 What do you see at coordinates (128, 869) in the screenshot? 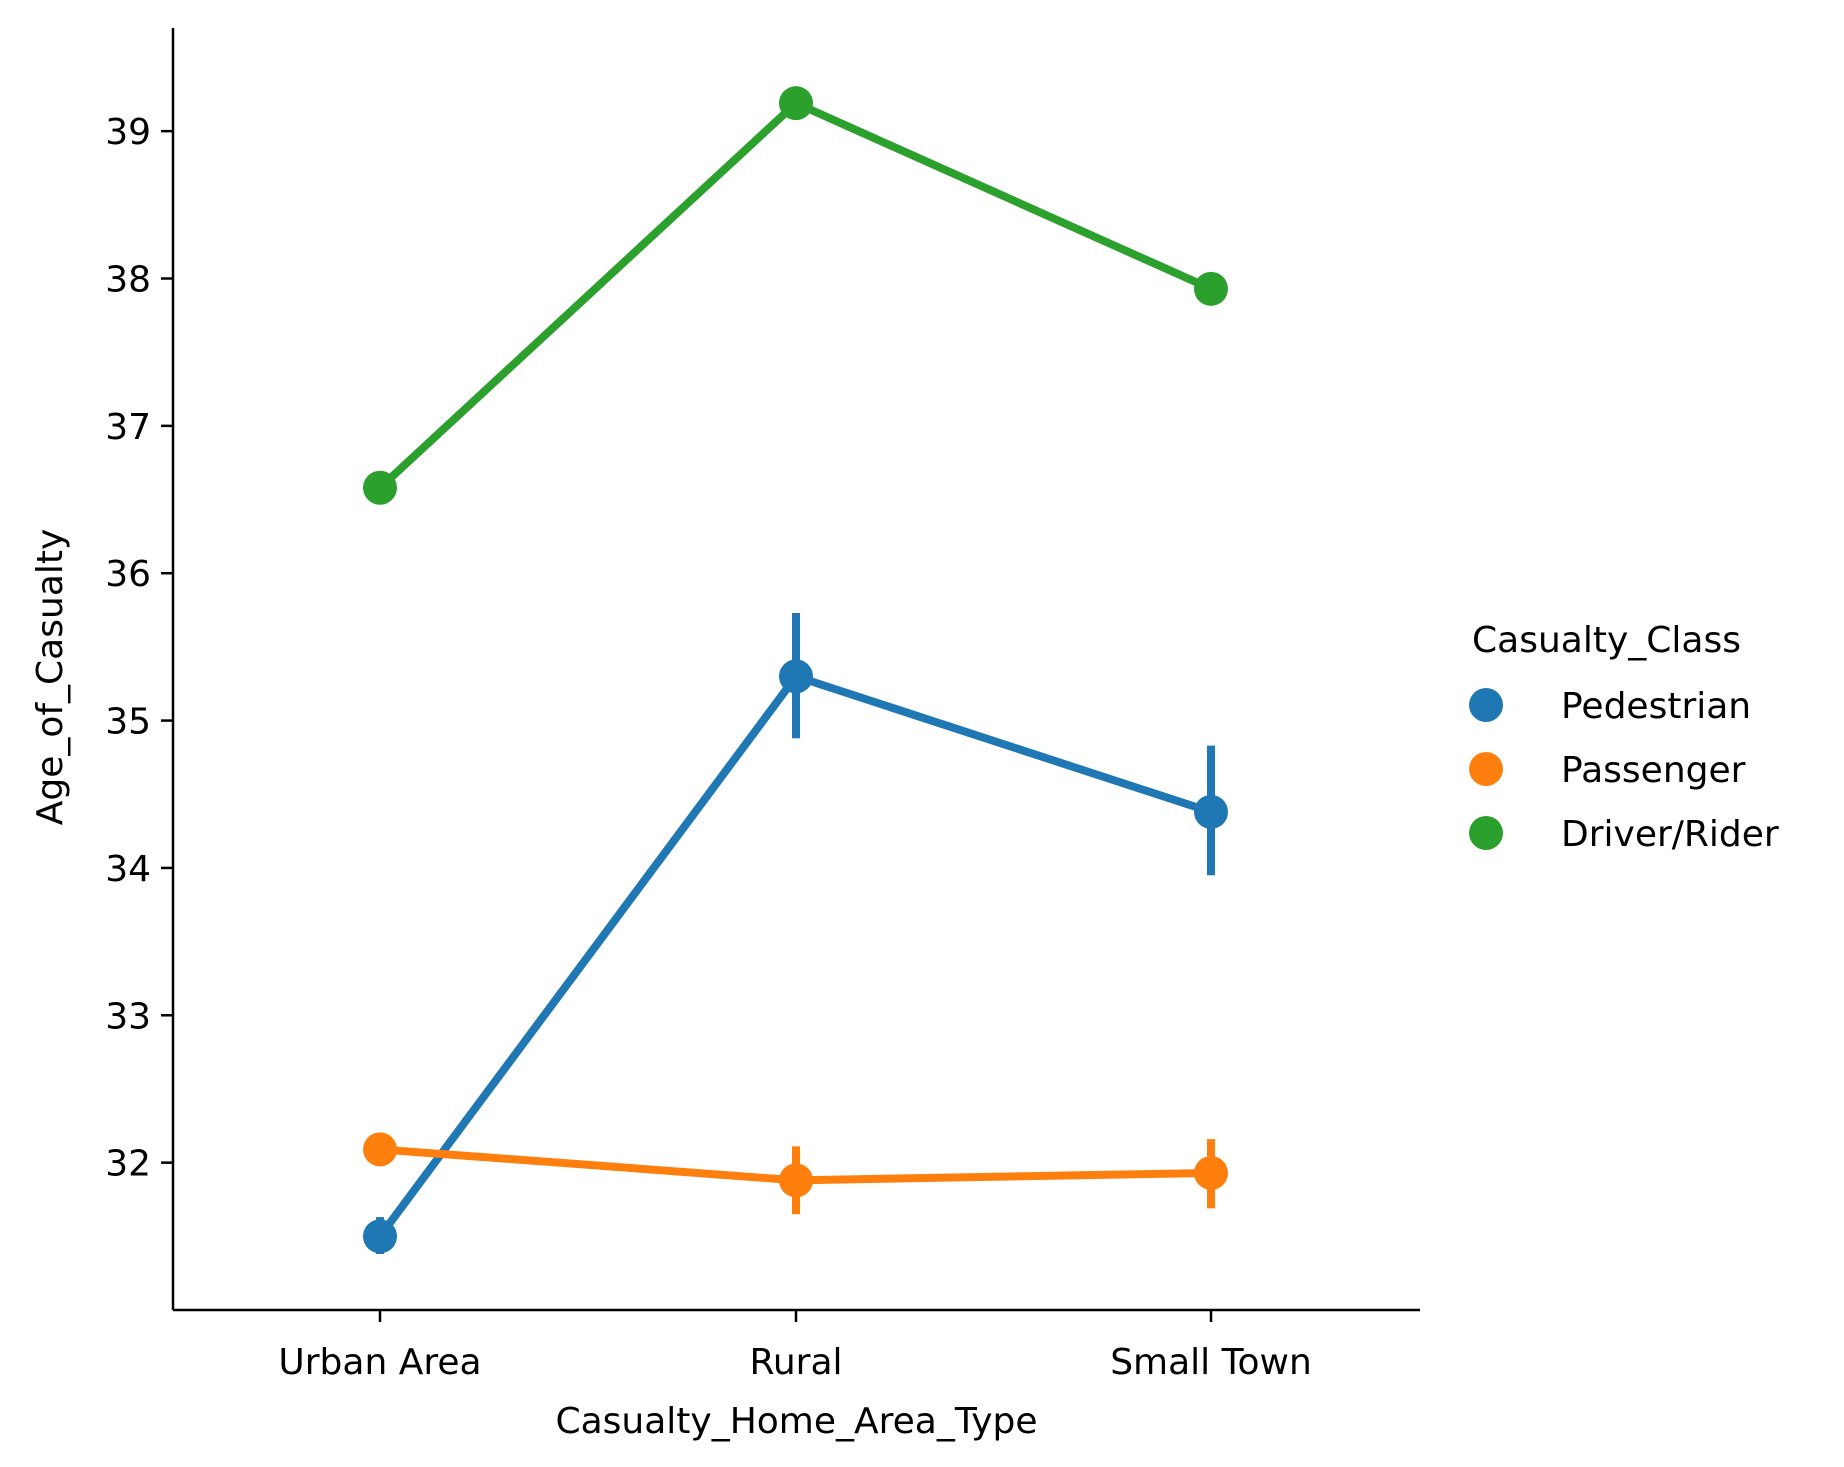
I see `y-tick-label: 34` at bounding box center [128, 869].